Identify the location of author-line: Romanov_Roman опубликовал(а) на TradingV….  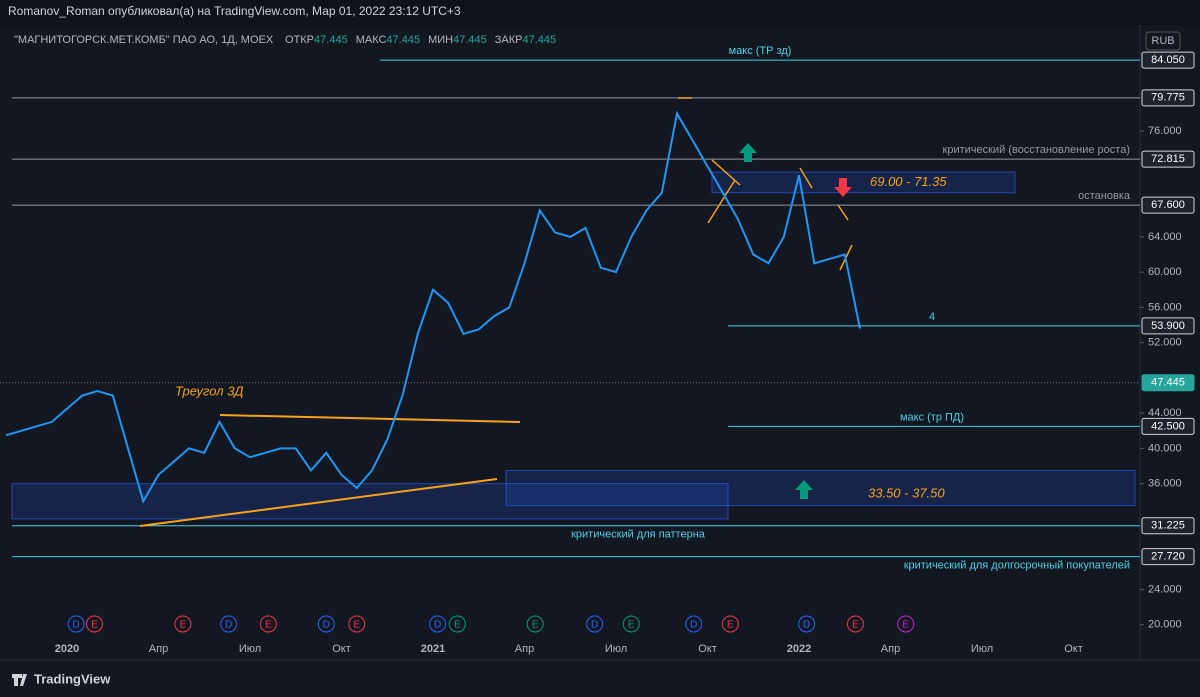
(234, 11).